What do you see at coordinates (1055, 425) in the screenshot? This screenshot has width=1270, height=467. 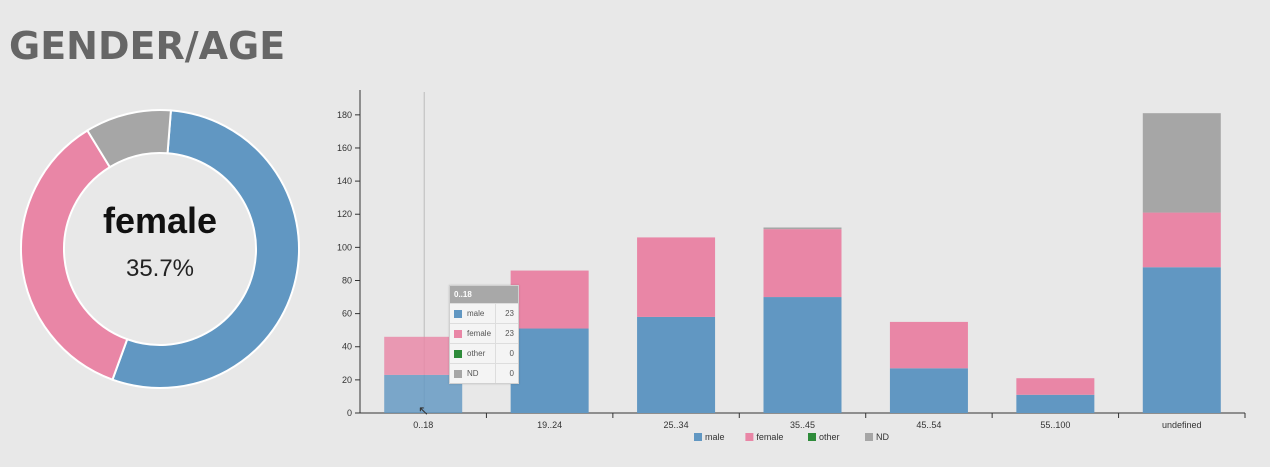 I see `x-tick-label: 55..100` at bounding box center [1055, 425].